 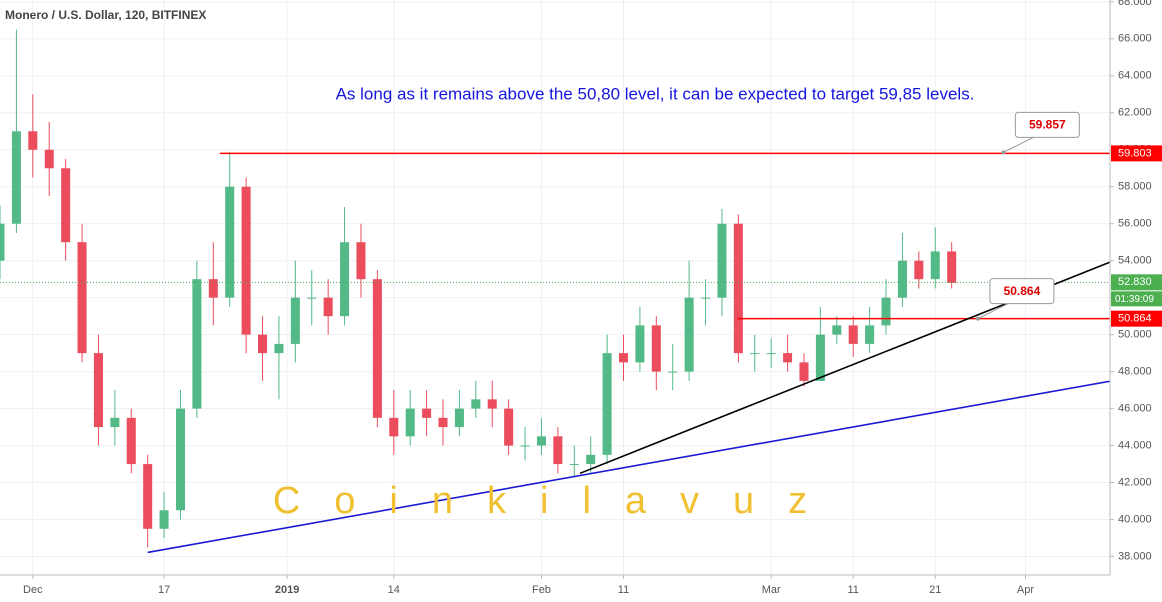 I want to click on price-tag, so click(x=1136, y=282).